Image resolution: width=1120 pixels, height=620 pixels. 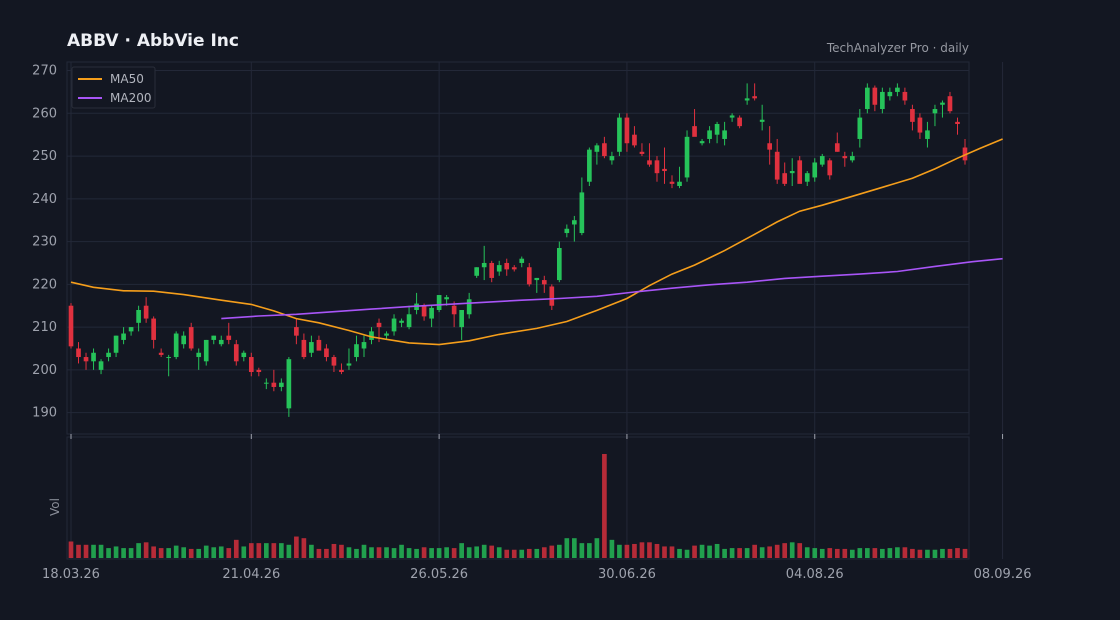 I want to click on x-tick-label: 26.05.26, so click(x=439, y=574).